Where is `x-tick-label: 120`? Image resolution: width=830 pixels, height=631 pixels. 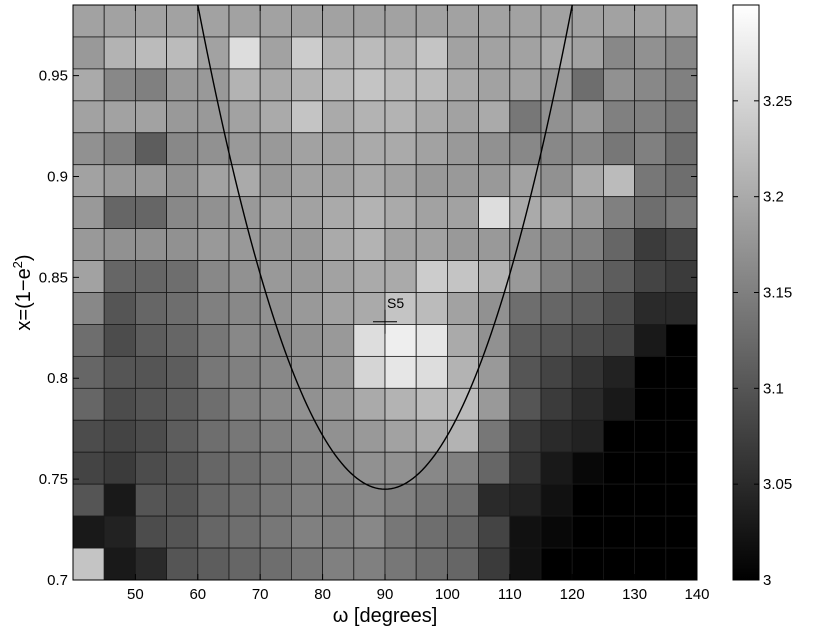 x-tick-label: 120 is located at coordinates (572, 594).